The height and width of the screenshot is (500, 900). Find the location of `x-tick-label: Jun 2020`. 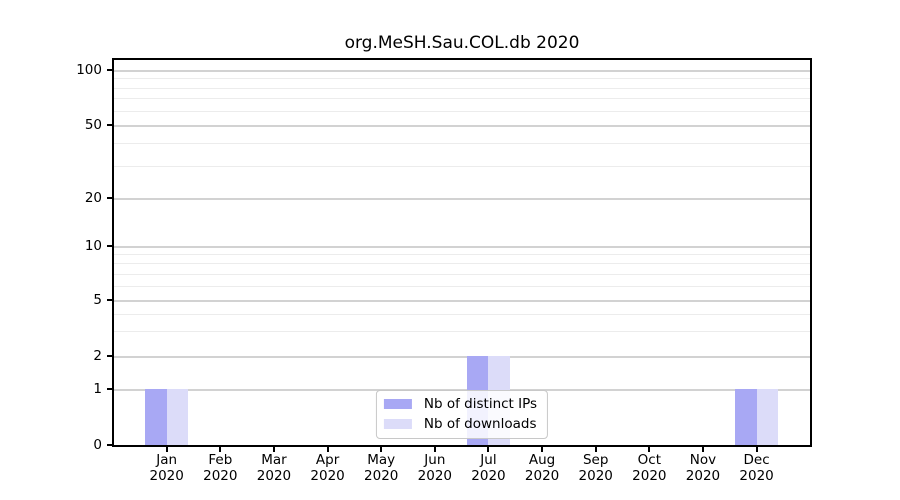

x-tick-label: Jun 2020 is located at coordinates (435, 468).